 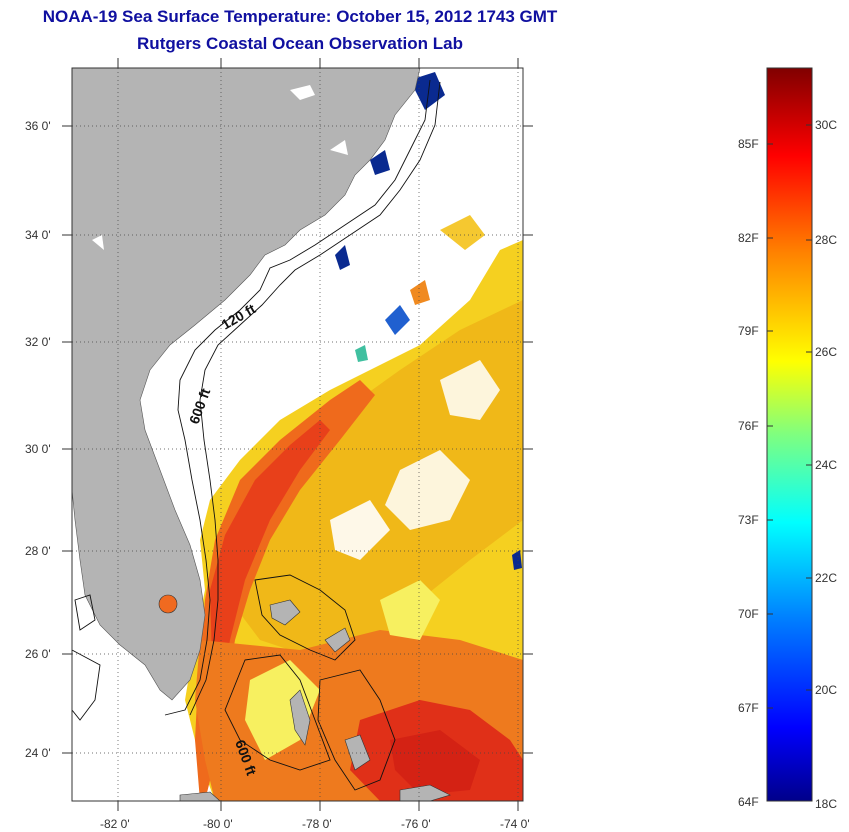 I want to click on lon-label: -82 0', so click(x=115, y=824).